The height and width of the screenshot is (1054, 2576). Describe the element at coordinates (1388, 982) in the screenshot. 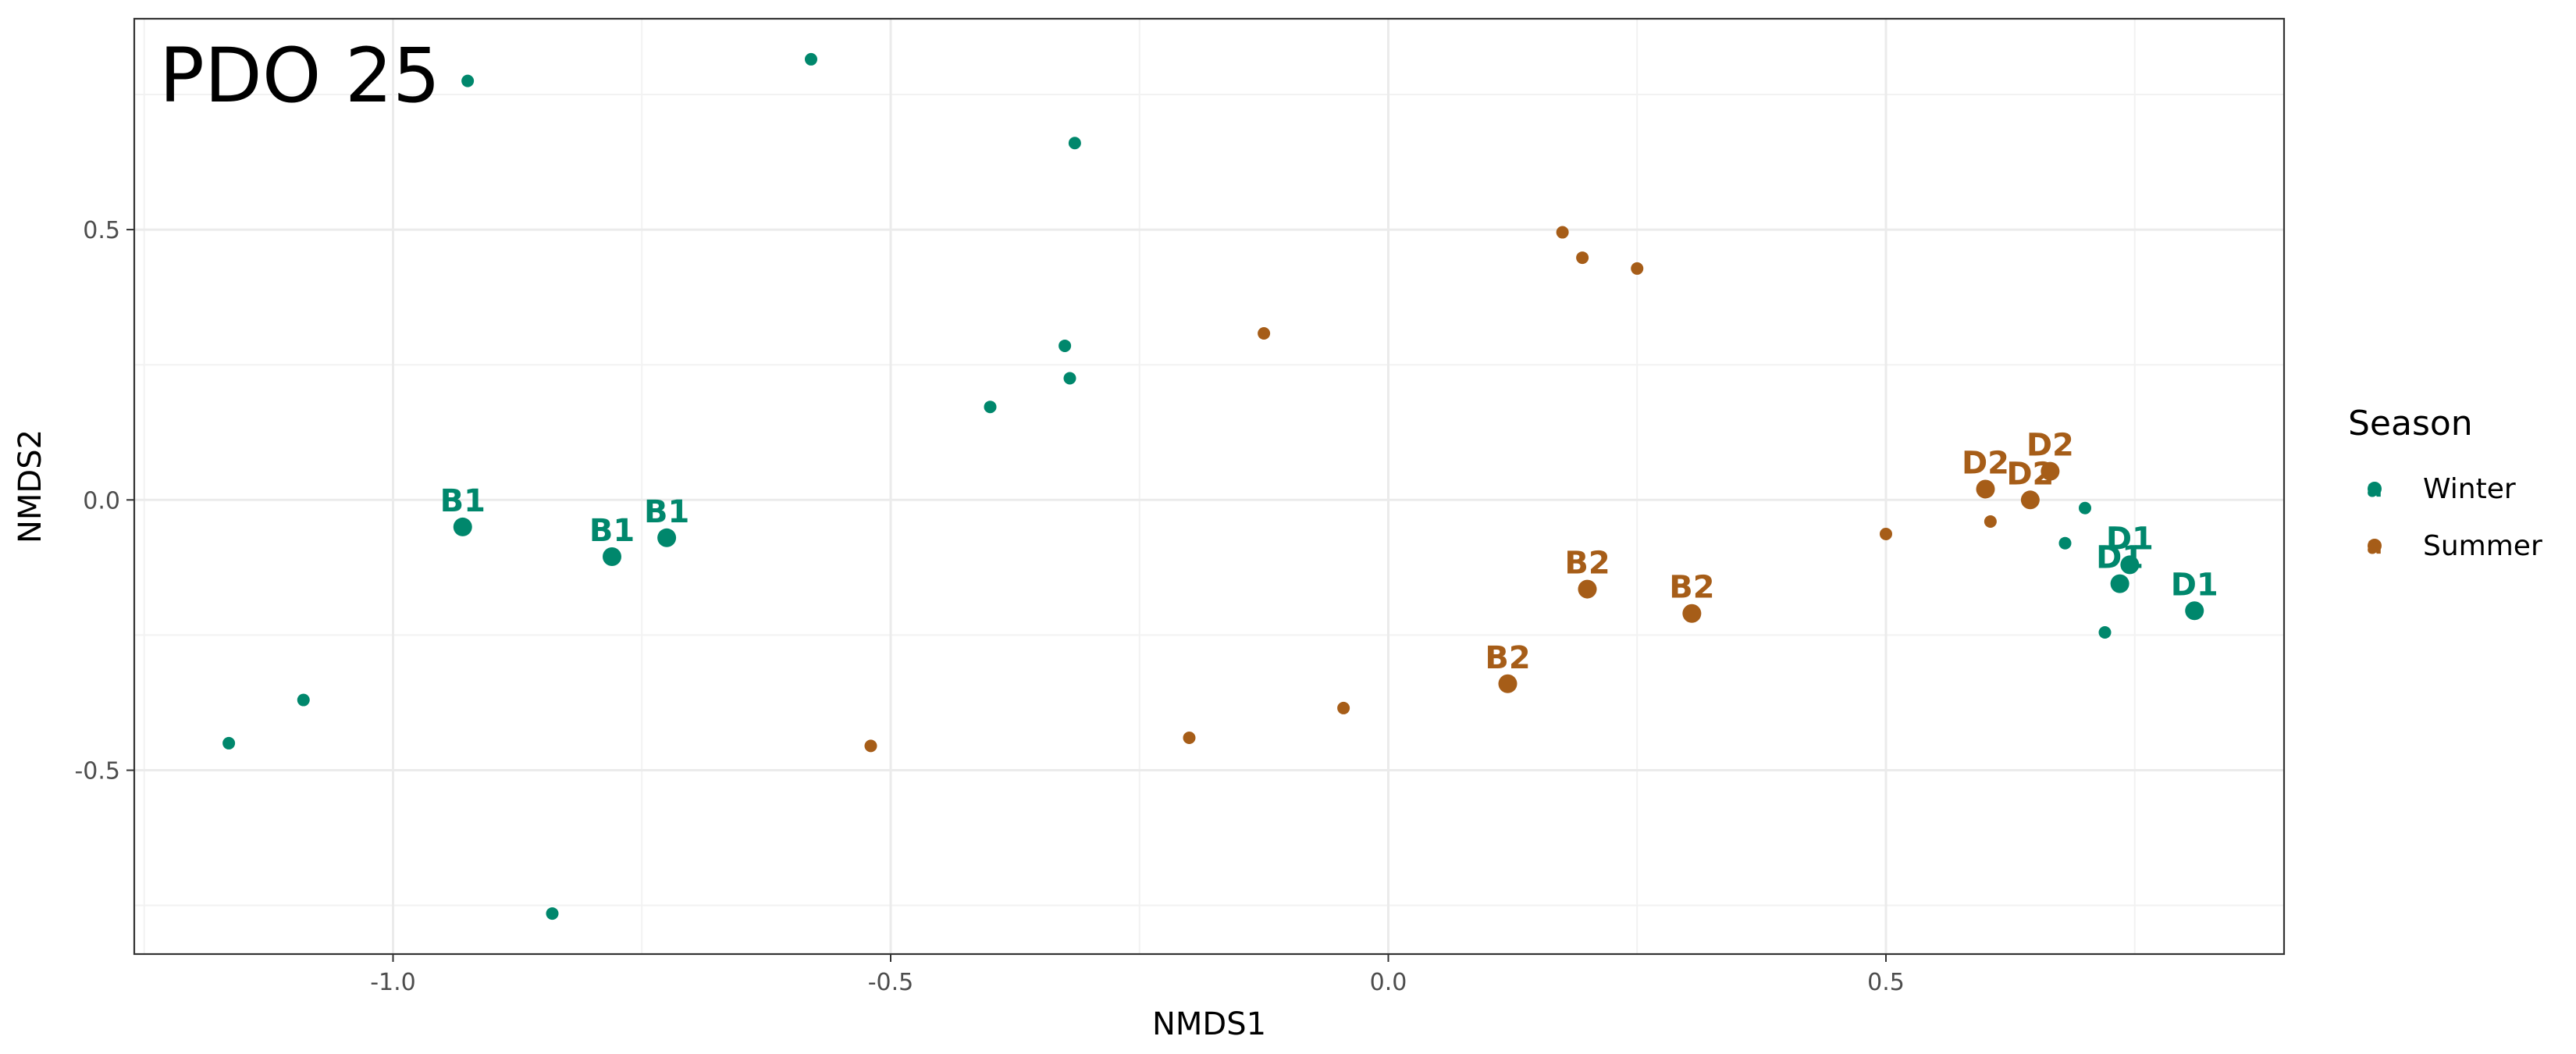

I see `x-tick-label: 0.0` at that location.